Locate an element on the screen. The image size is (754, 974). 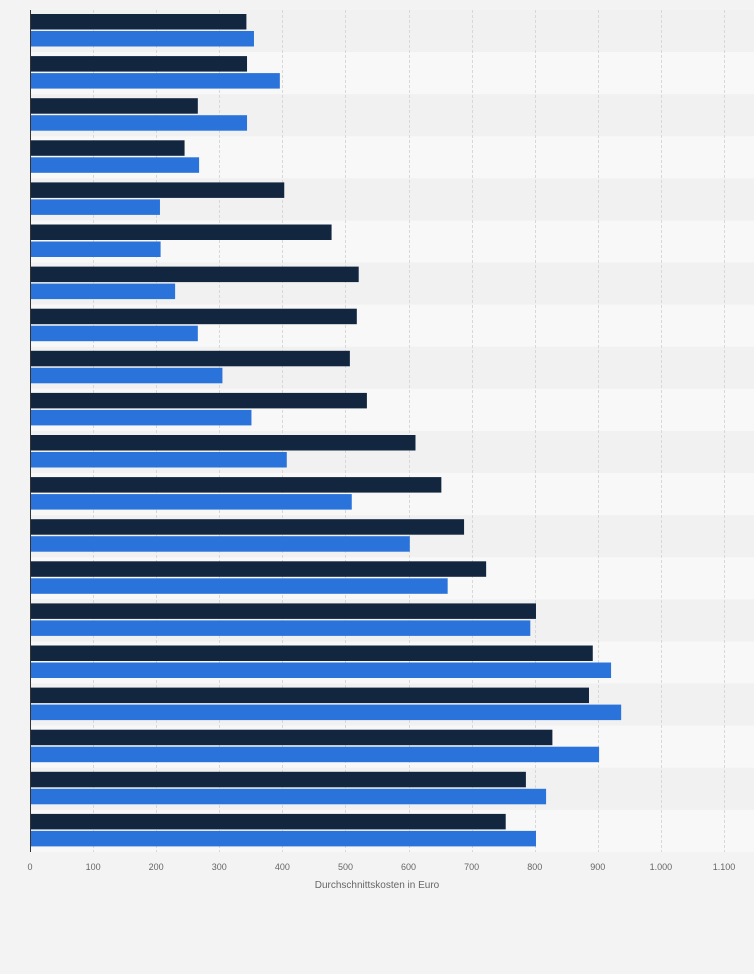
x-tick-label: 900 is located at coordinates (597, 867).